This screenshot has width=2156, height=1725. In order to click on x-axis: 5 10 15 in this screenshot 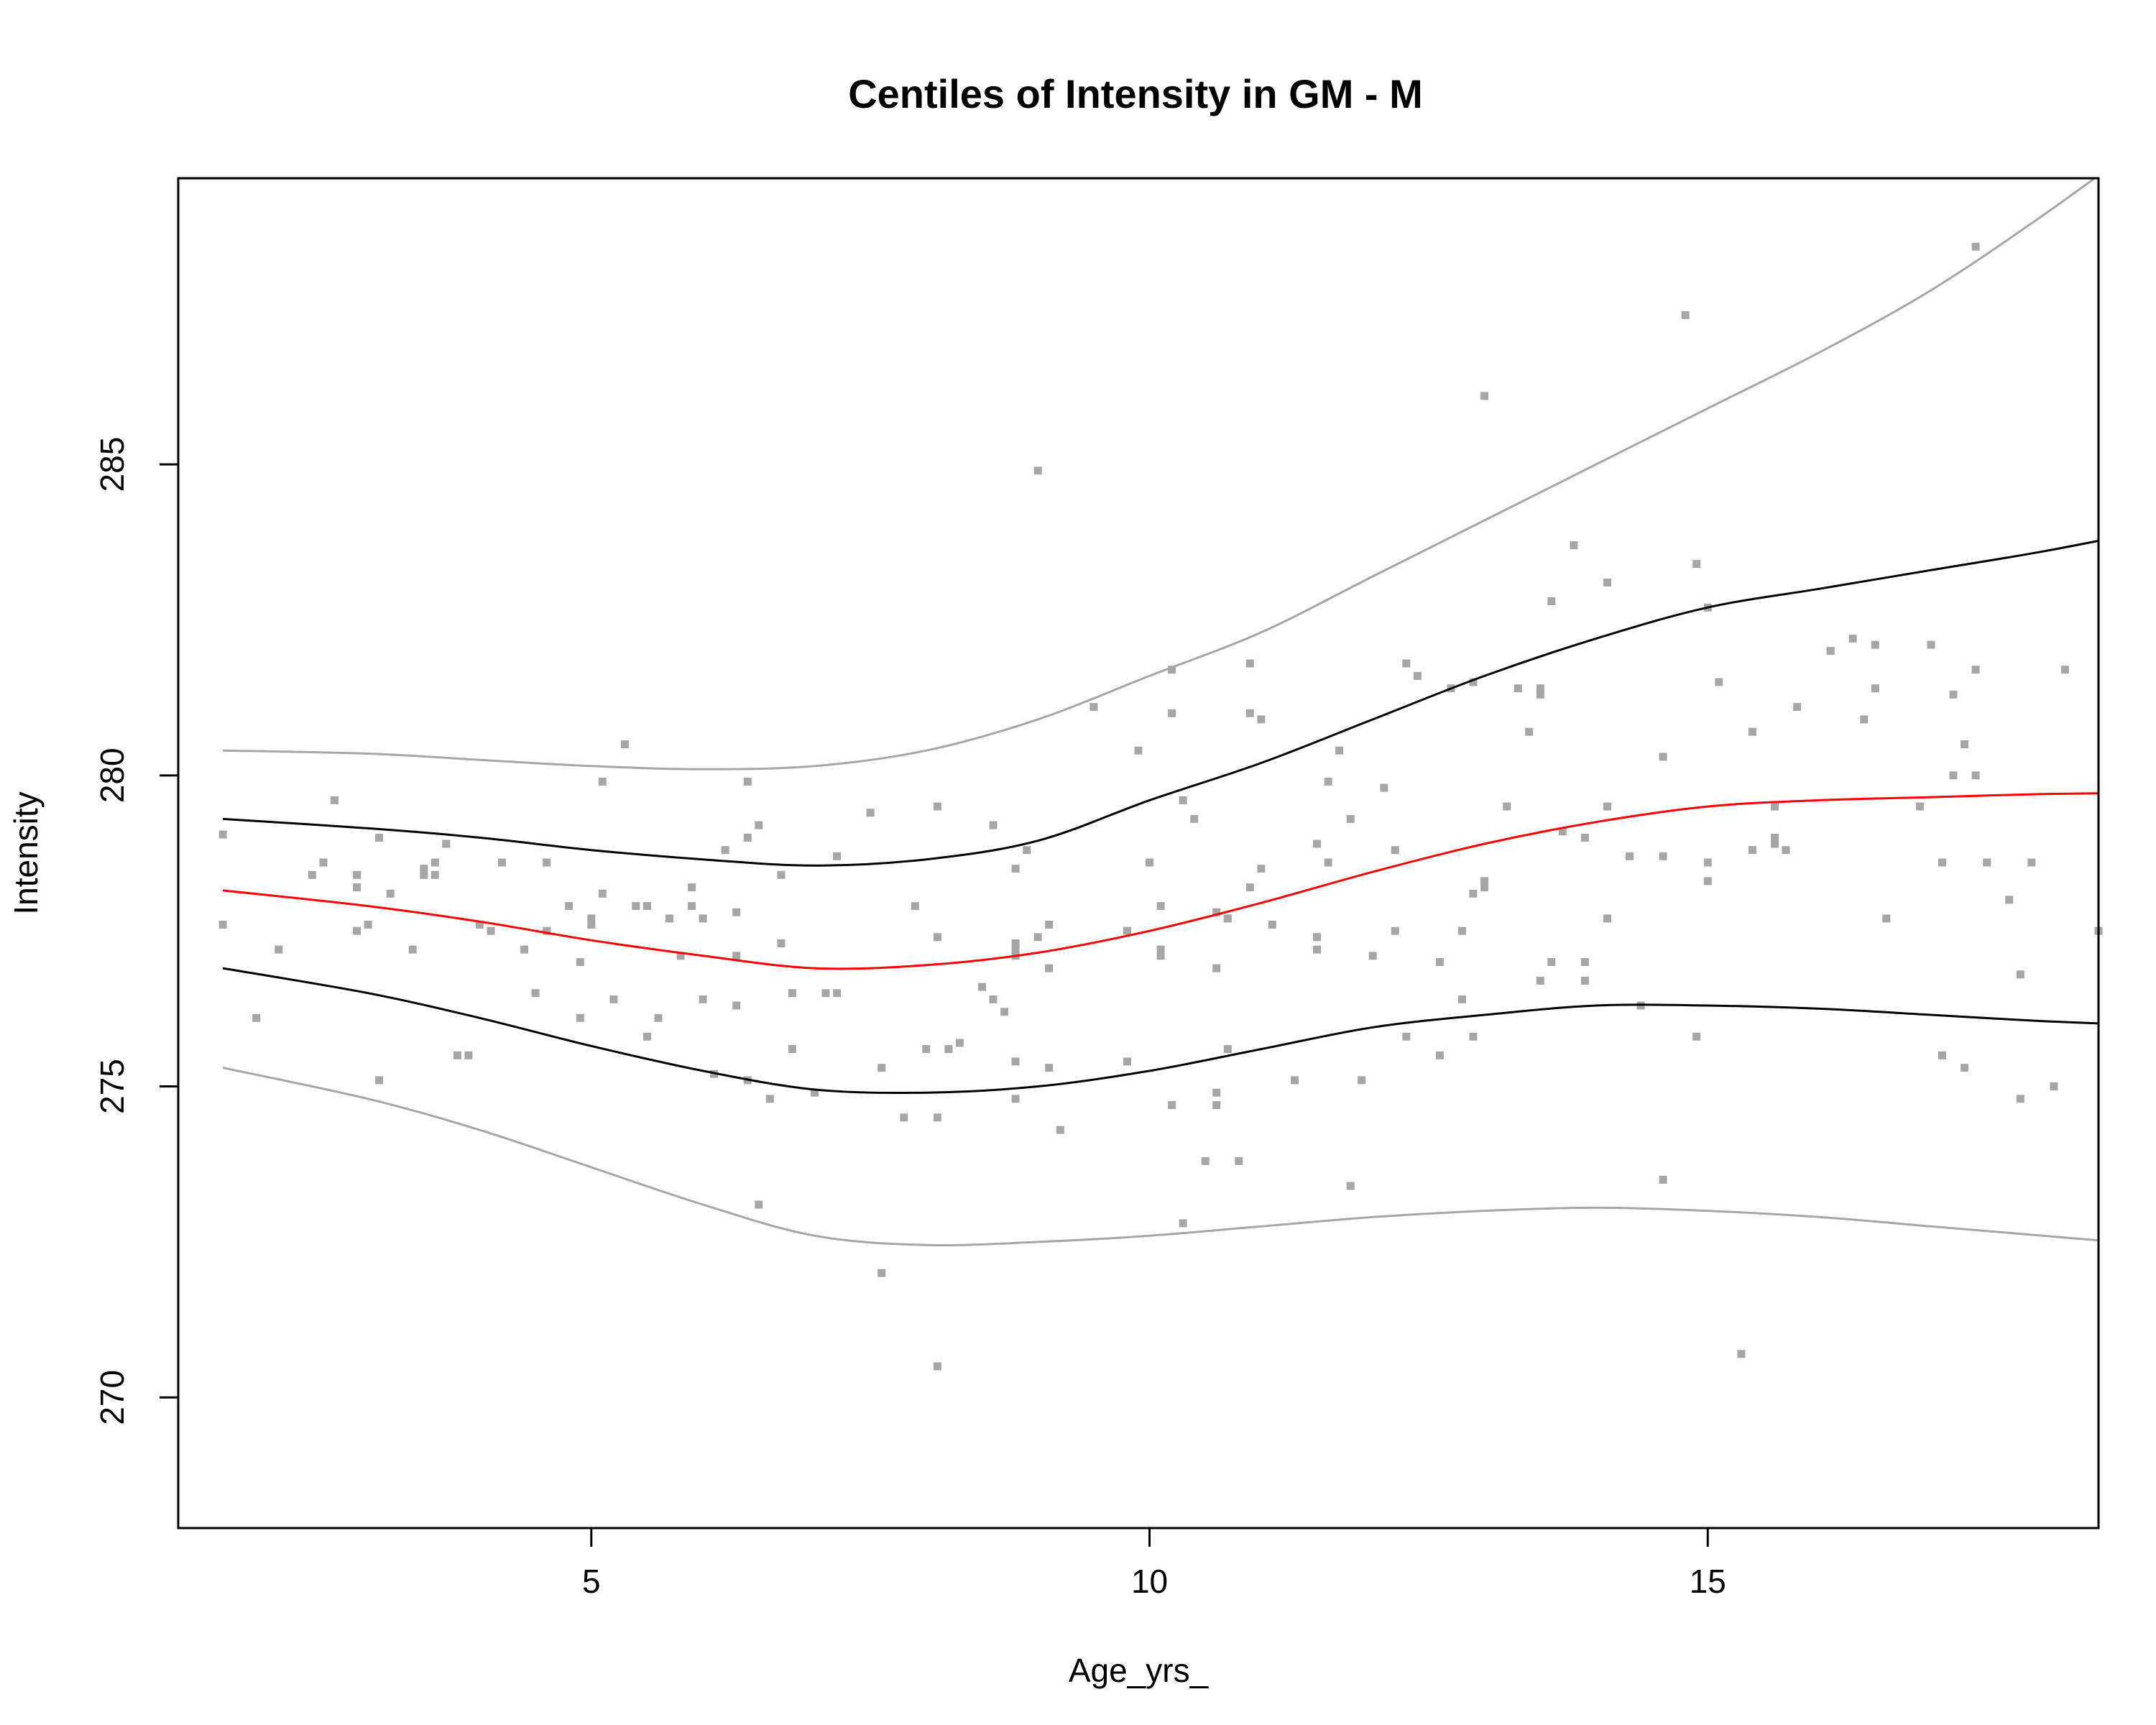, I will do `click(1154, 1564)`.